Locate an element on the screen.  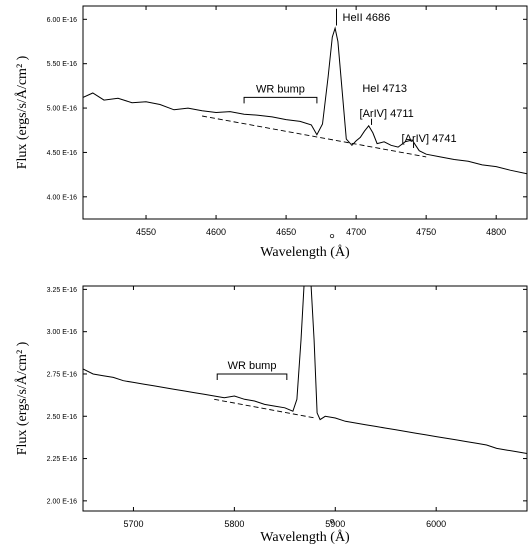
x-tick-label: 5900 is located at coordinates (335, 524).